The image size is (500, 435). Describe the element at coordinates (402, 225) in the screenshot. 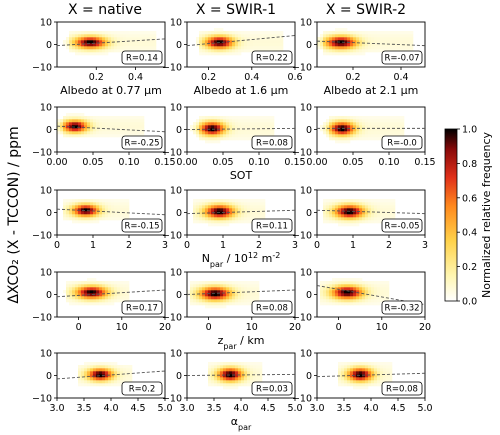

I see `r-box` at that location.